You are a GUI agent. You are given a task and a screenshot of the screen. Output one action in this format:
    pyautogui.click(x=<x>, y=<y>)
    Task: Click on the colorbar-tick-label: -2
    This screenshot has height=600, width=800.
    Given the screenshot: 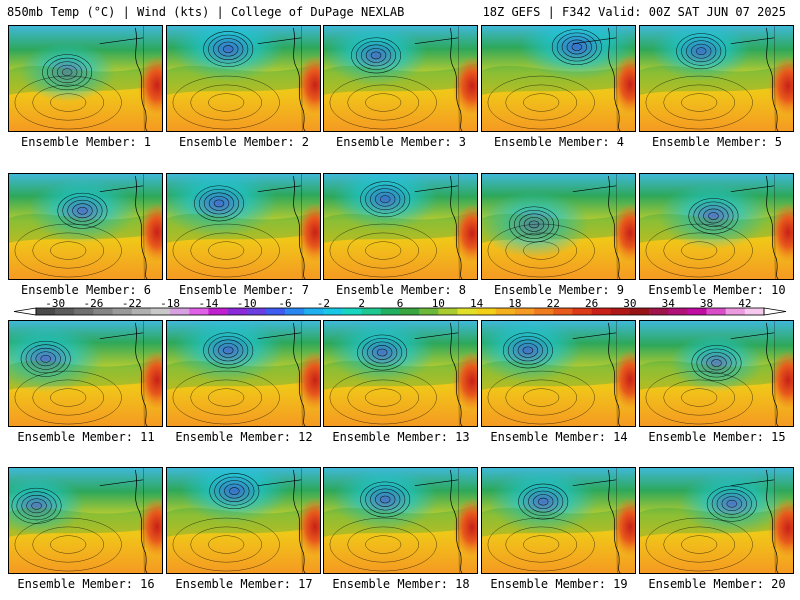 What is the action you would take?
    pyautogui.click(x=323, y=303)
    